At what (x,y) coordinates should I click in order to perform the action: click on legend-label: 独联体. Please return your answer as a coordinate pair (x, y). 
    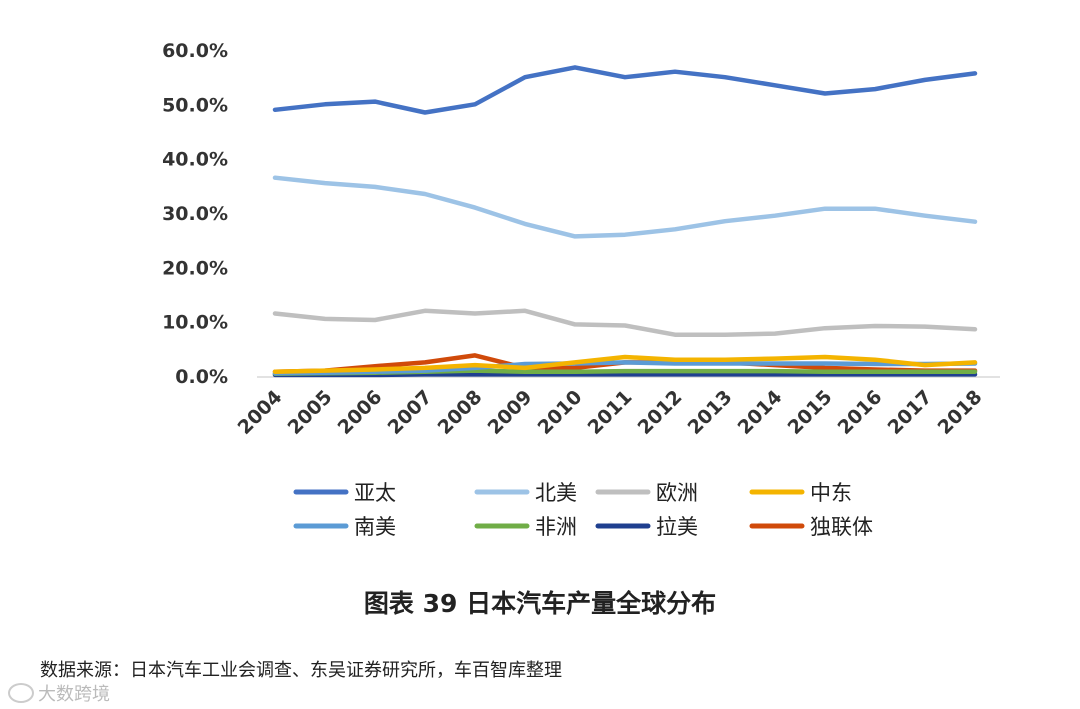
    Looking at the image, I should click on (841, 527).